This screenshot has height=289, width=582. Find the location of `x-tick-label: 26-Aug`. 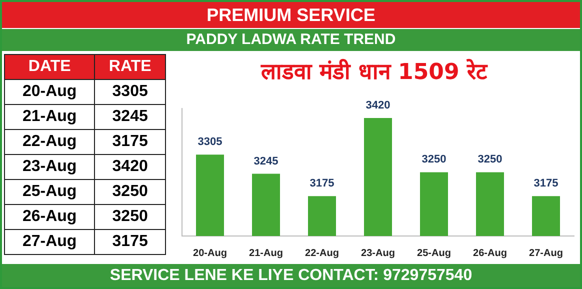

x-tick-label: 26-Aug is located at coordinates (490, 253).